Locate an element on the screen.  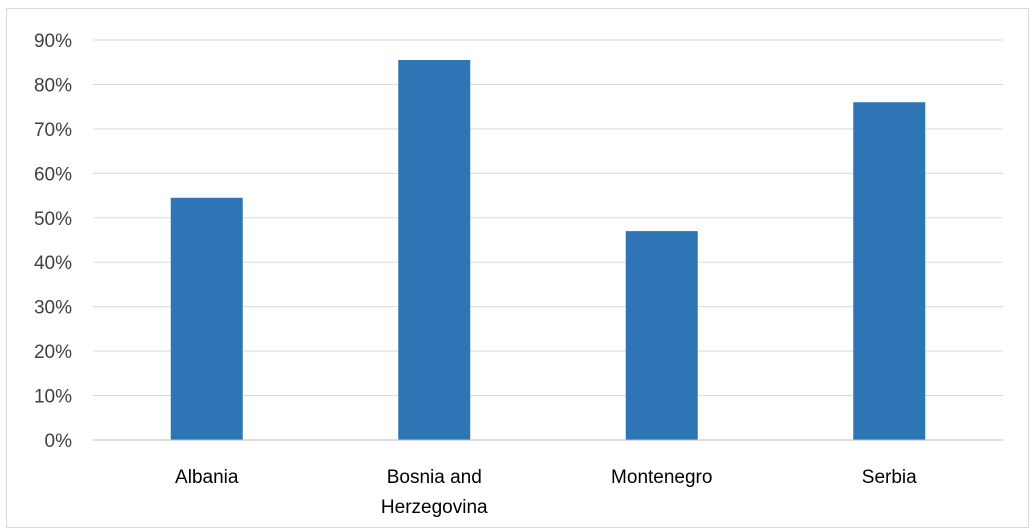
x-tick-label: Serbia is located at coordinates (889, 477).